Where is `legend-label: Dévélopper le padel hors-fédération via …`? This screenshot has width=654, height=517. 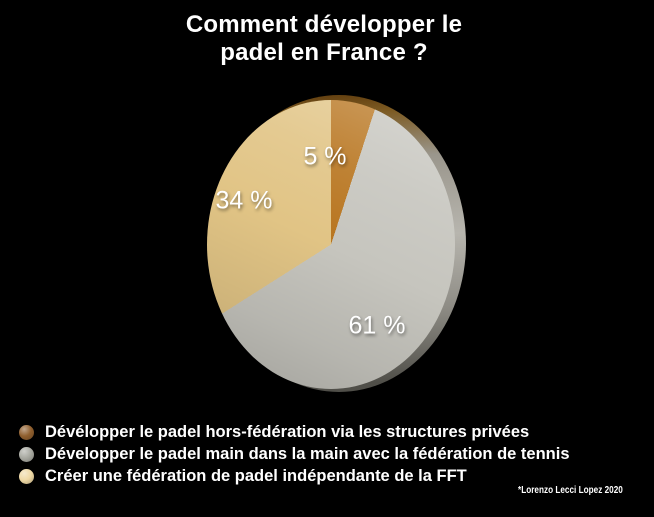 legend-label: Dévélopper le padel hors-fédération via … is located at coordinates (287, 431).